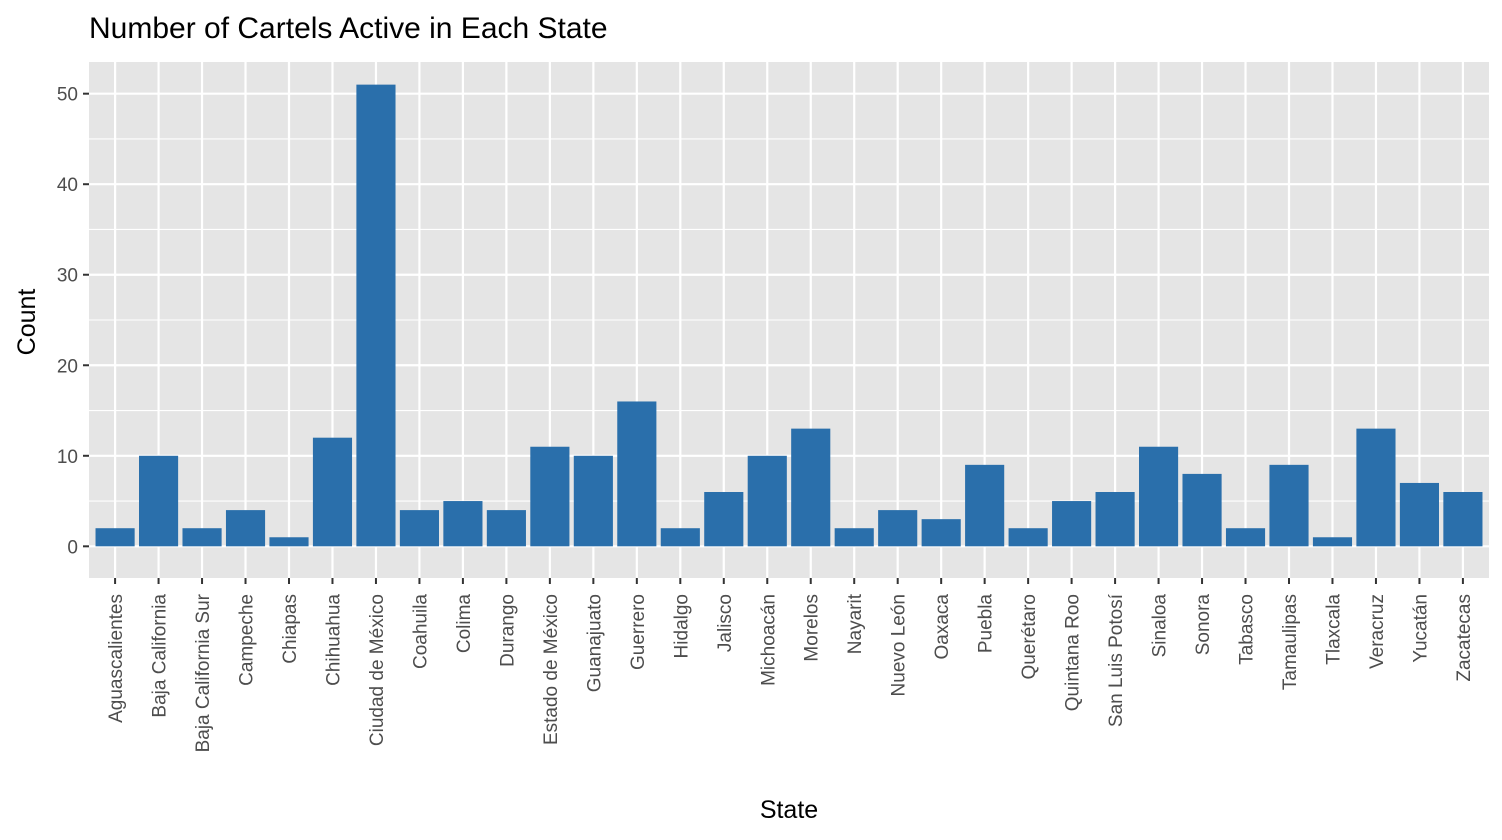  What do you see at coordinates (333, 640) in the screenshot?
I see `x-tick-label: Chihuahua` at bounding box center [333, 640].